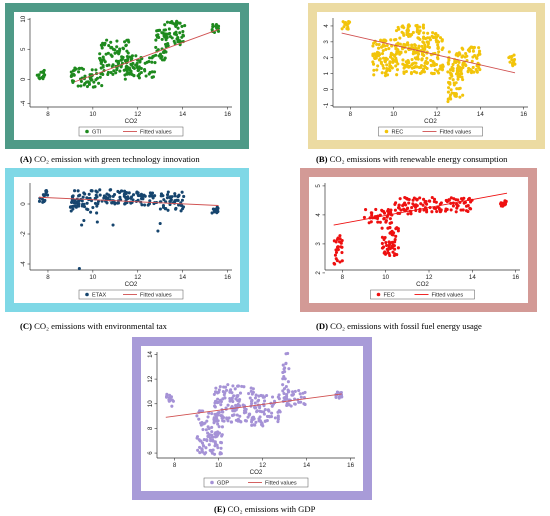 This screenshot has height=516, width=550. I want to click on y-tick-label: 10, so click(150, 403).